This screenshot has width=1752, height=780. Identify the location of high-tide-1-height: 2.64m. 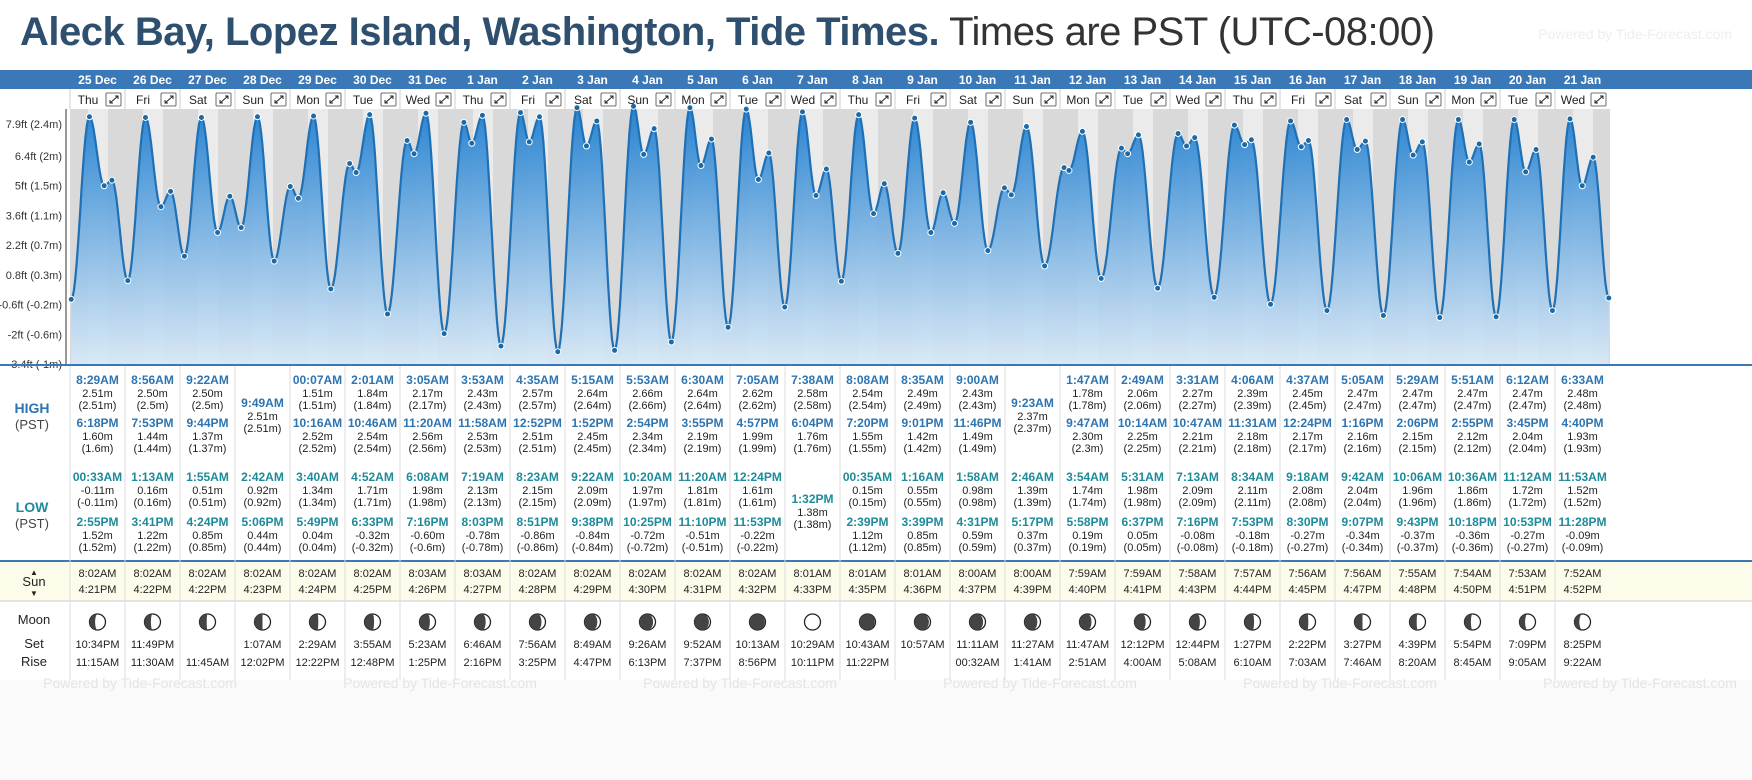
(592, 394).